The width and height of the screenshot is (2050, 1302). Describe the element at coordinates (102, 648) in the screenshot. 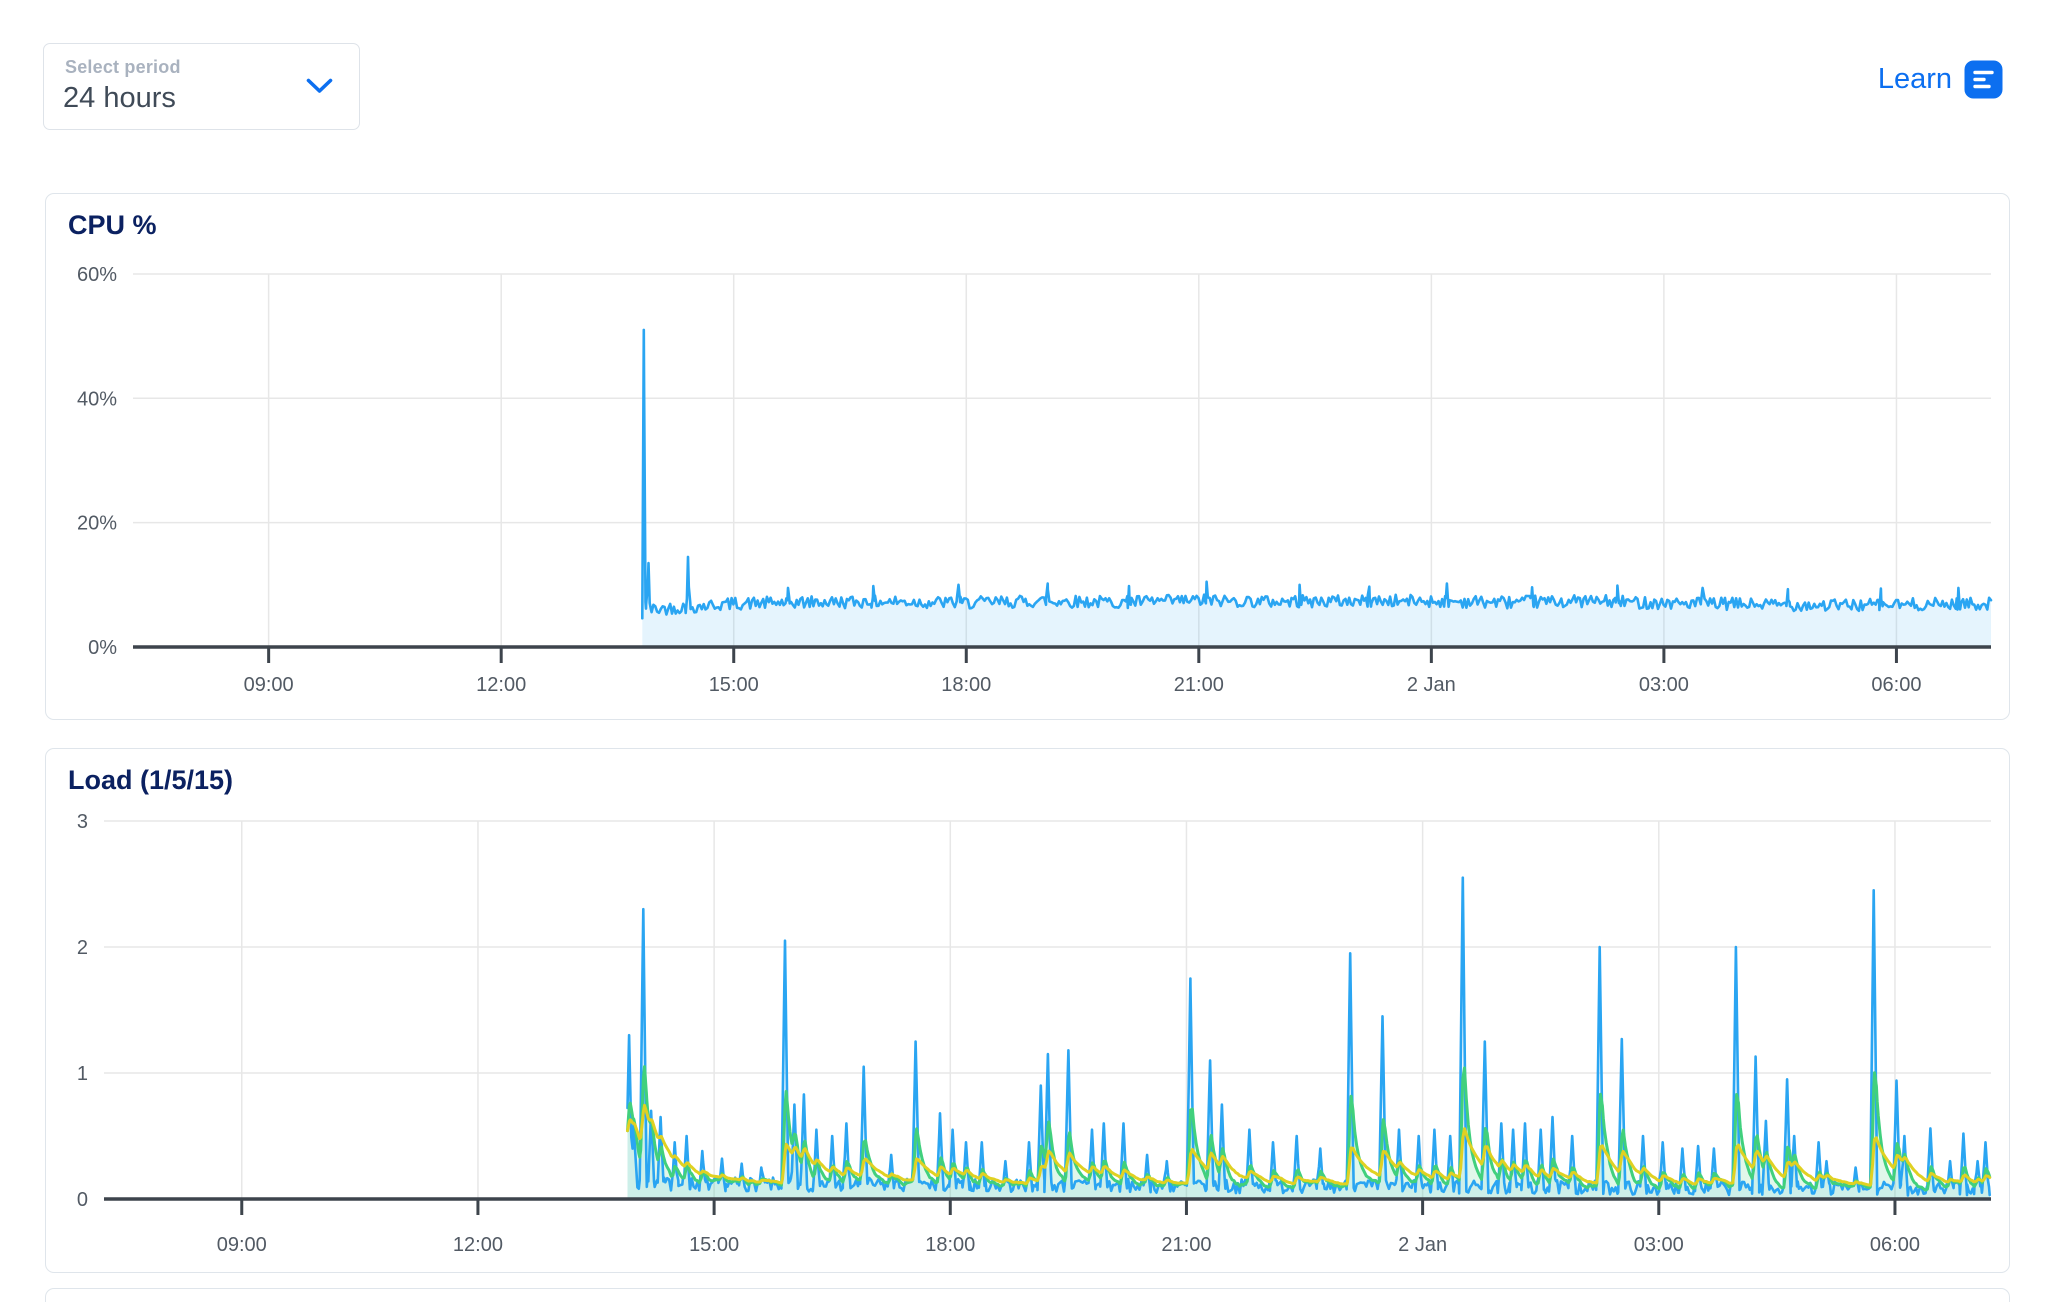

I see `svg-text: 0%` at that location.